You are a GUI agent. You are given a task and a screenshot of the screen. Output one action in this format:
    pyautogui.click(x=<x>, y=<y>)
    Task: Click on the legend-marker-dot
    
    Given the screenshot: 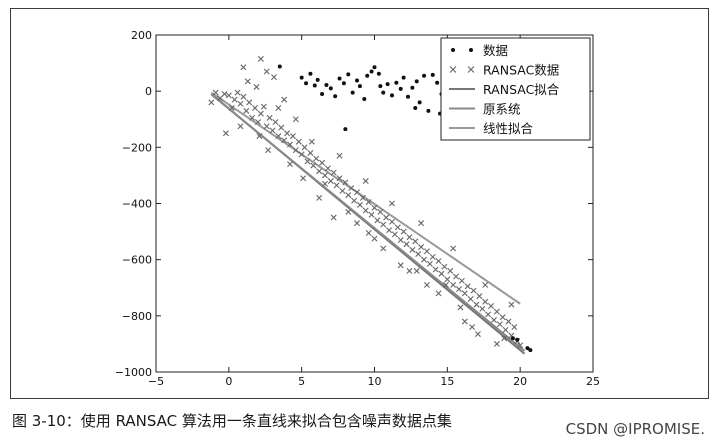 What is the action you would take?
    pyautogui.click(x=453, y=50)
    